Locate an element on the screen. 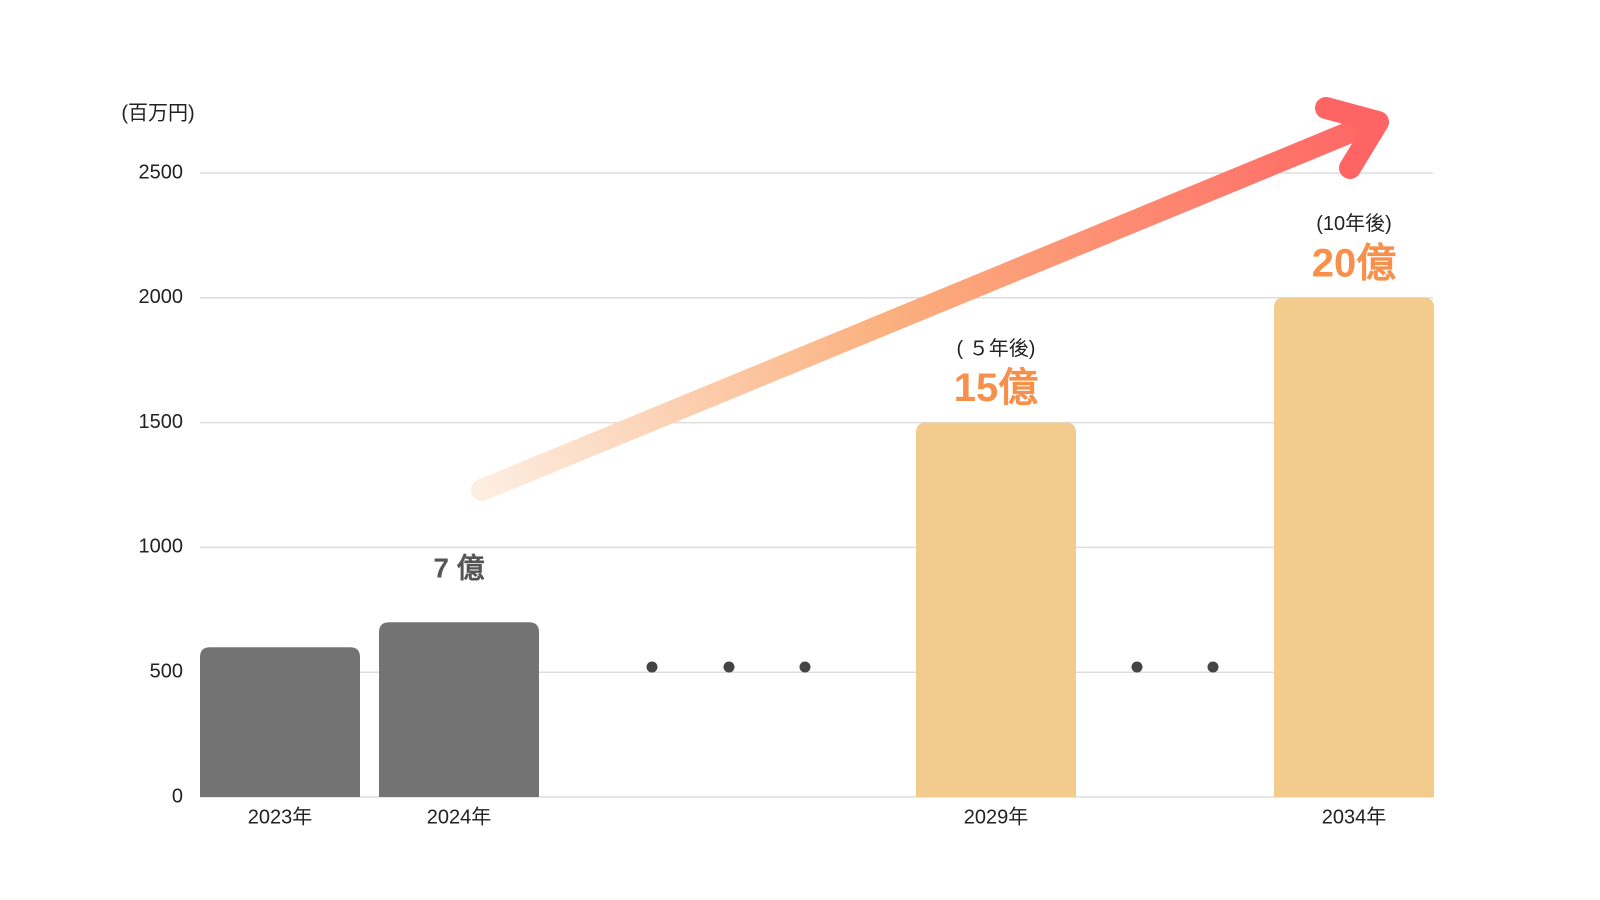 This screenshot has width=1600, height=900. x-tick-label: 2024年 is located at coordinates (459, 816).